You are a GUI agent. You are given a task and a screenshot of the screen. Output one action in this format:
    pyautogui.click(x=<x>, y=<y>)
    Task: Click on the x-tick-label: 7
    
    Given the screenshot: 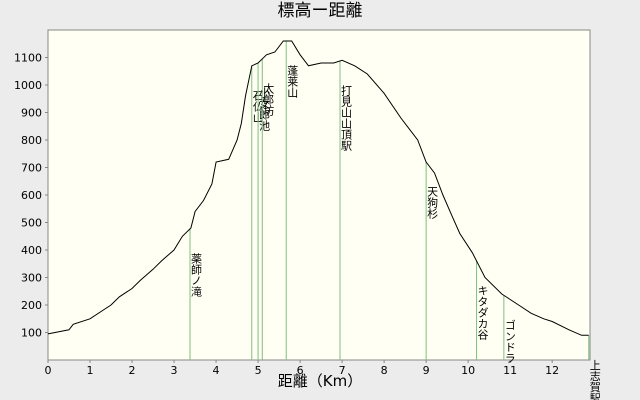 What is the action you would take?
    pyautogui.click(x=342, y=370)
    